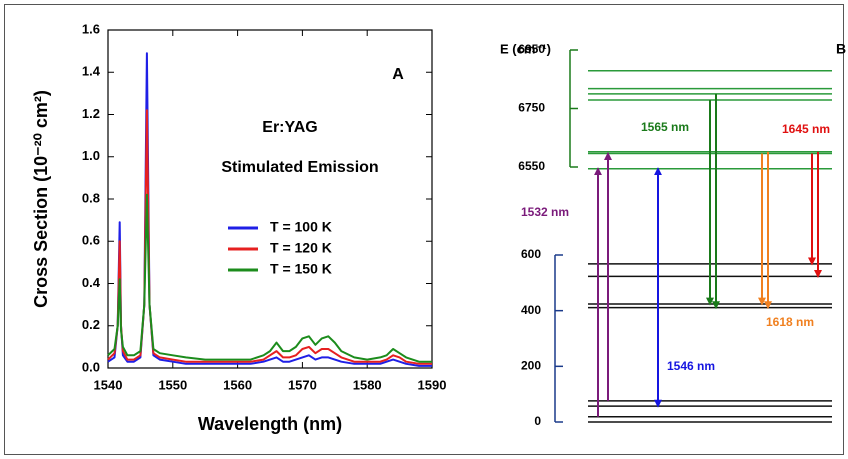 This screenshot has height=459, width=848. What do you see at coordinates (299, 167) in the screenshot?
I see `annotation: Stimulated Emission` at bounding box center [299, 167].